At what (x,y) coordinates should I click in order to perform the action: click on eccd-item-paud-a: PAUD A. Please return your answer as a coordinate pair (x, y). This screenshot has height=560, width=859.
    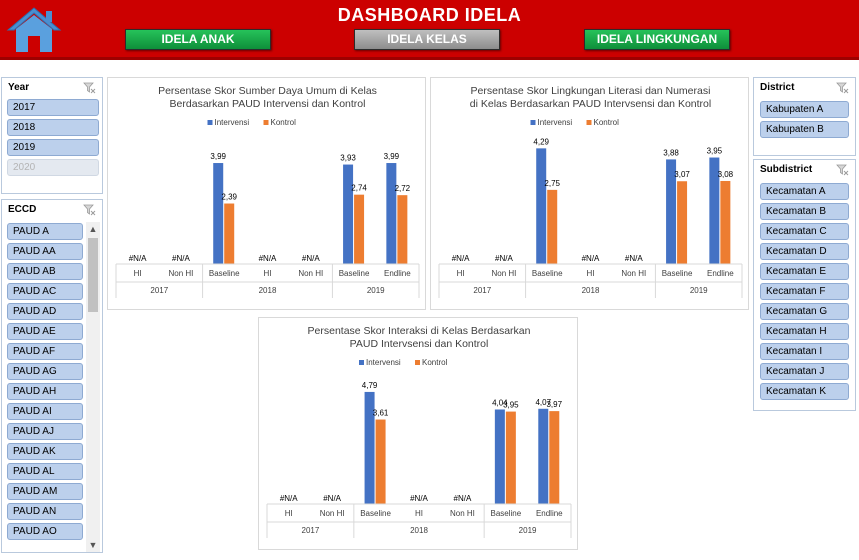
    Looking at the image, I should click on (45, 231).